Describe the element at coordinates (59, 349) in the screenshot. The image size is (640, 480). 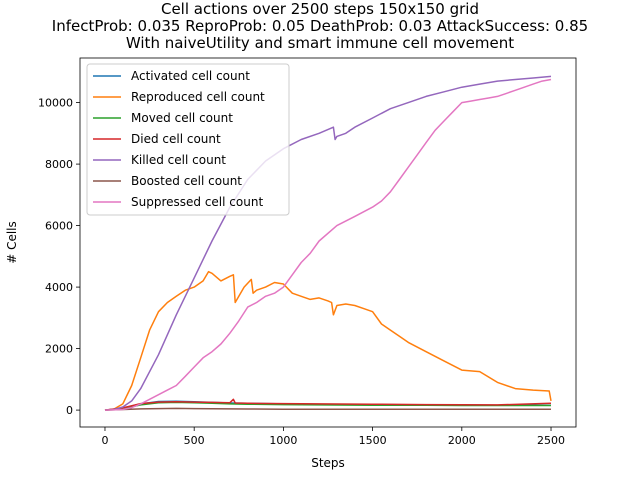
I see `y-tick-label: 2000` at that location.